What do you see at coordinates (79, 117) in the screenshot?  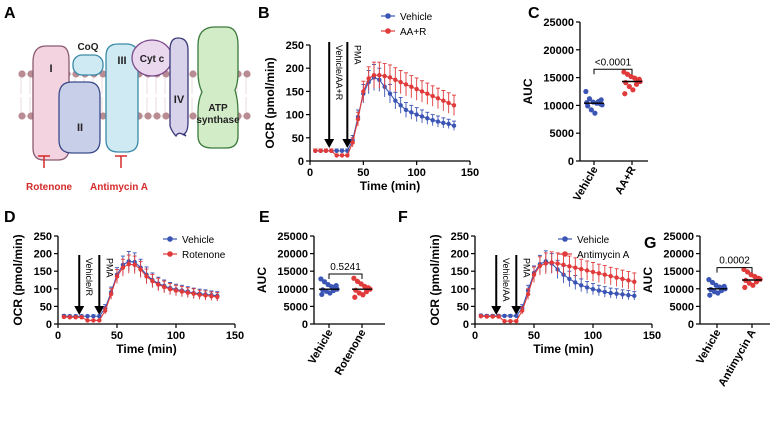 I see `complex-ii-shape` at bounding box center [79, 117].